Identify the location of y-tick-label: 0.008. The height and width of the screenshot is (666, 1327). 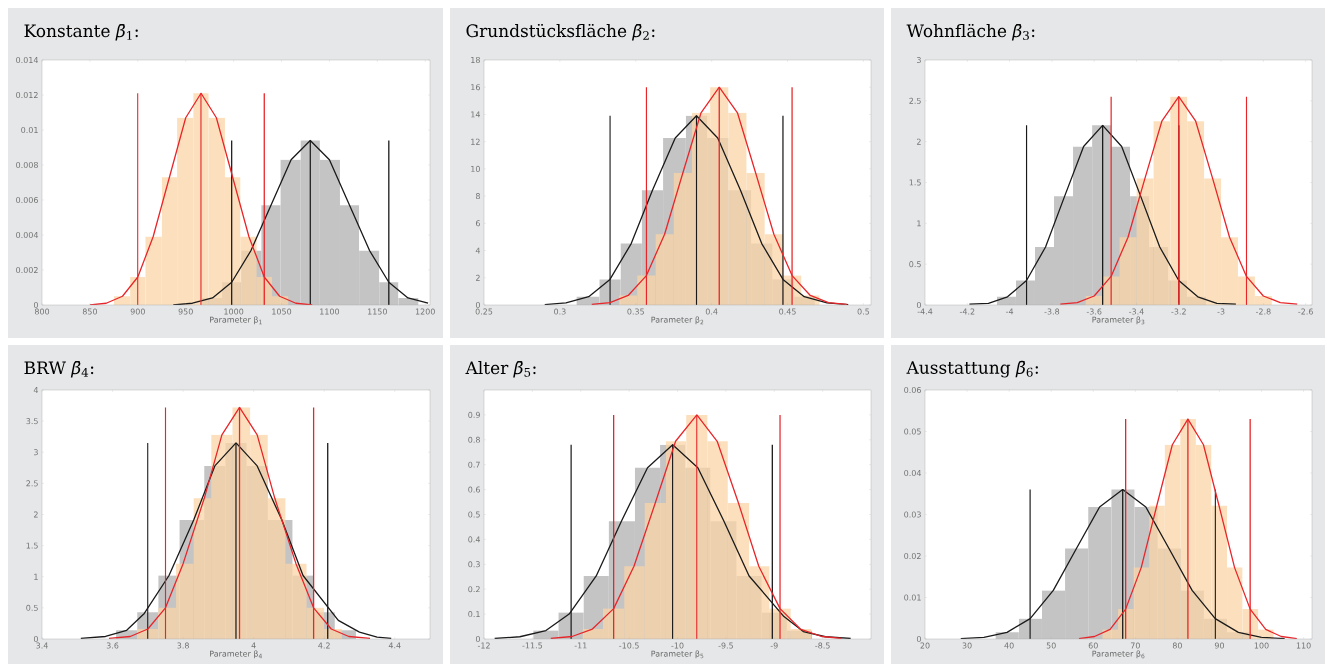
(27, 165).